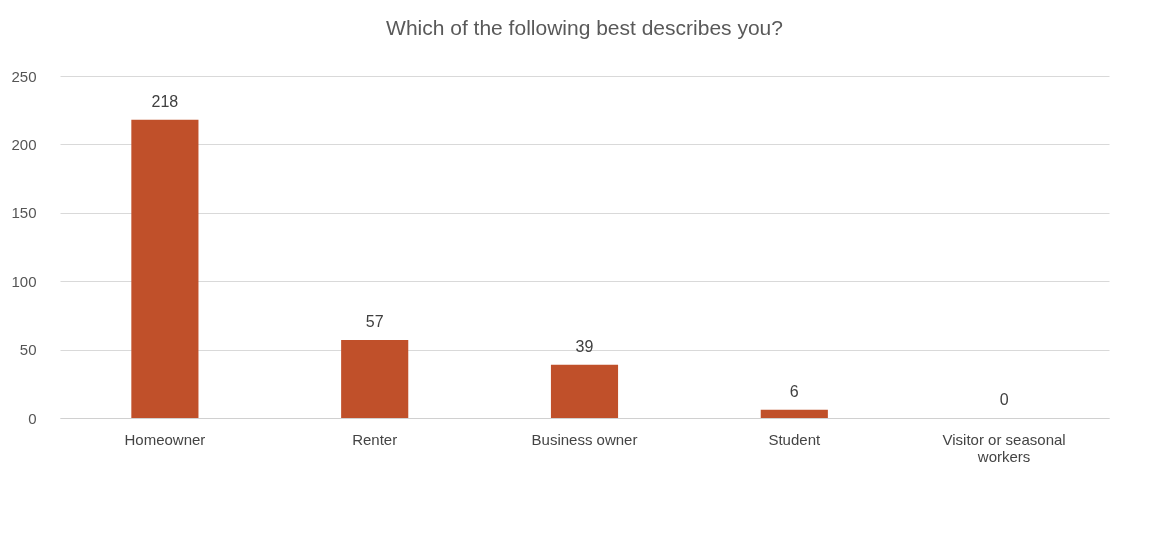  Describe the element at coordinates (584, 439) in the screenshot. I see `x-tick-label: Business owner` at that location.